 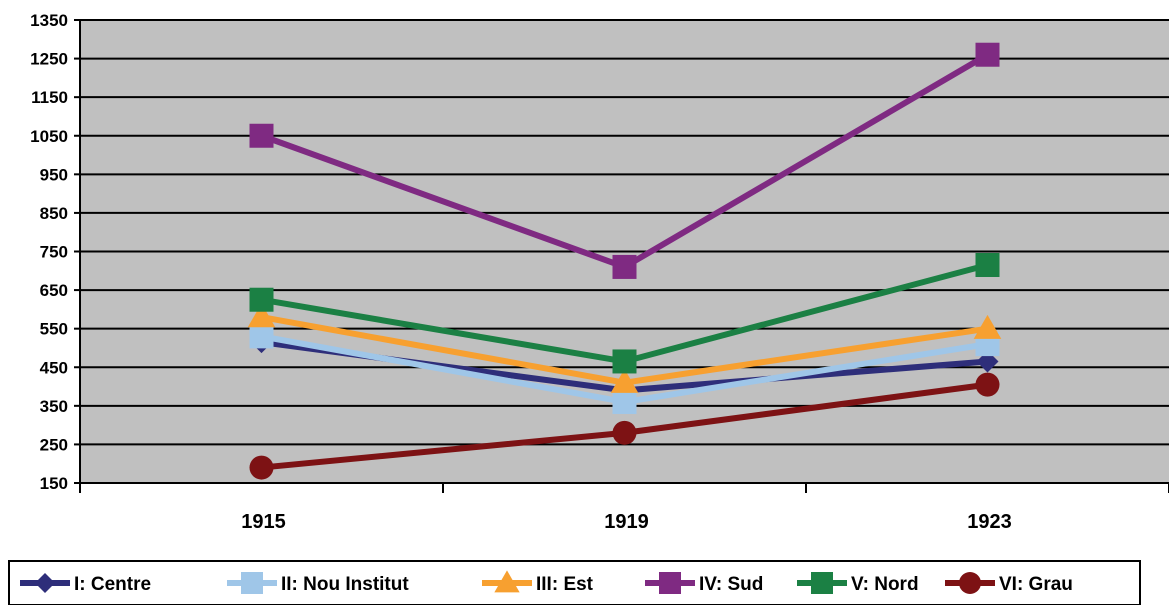 I want to click on legend-label: II: Nou Institut, so click(x=345, y=584).